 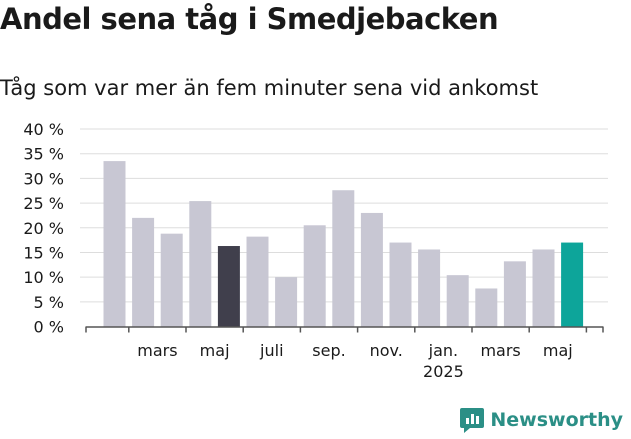 What do you see at coordinates (386, 350) in the screenshot?
I see `x-tick-label: nov.` at bounding box center [386, 350].